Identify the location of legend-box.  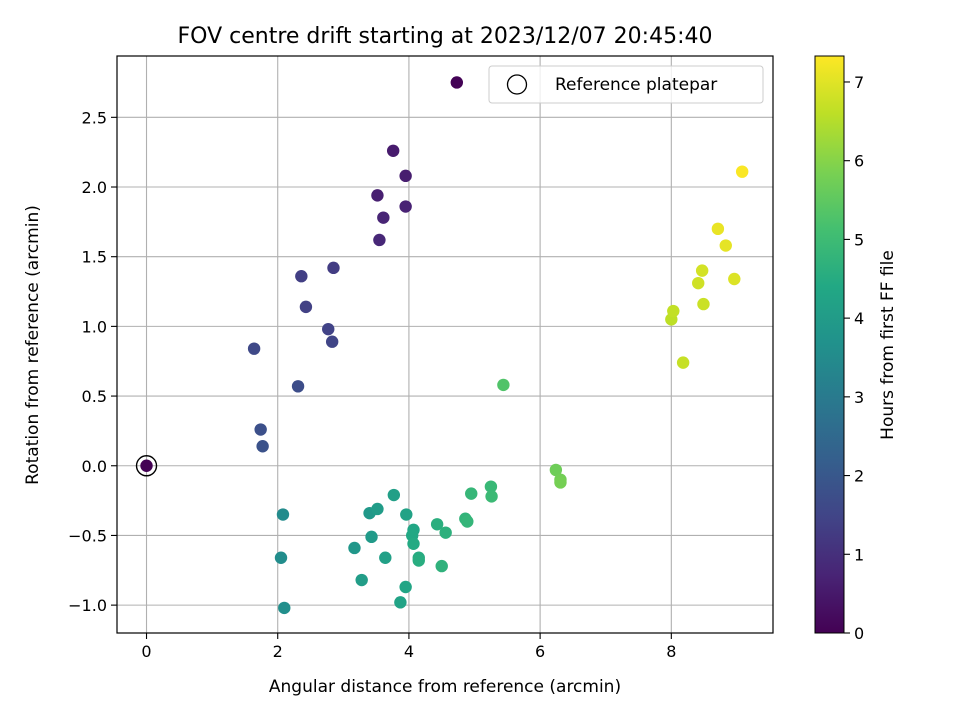
(626, 84).